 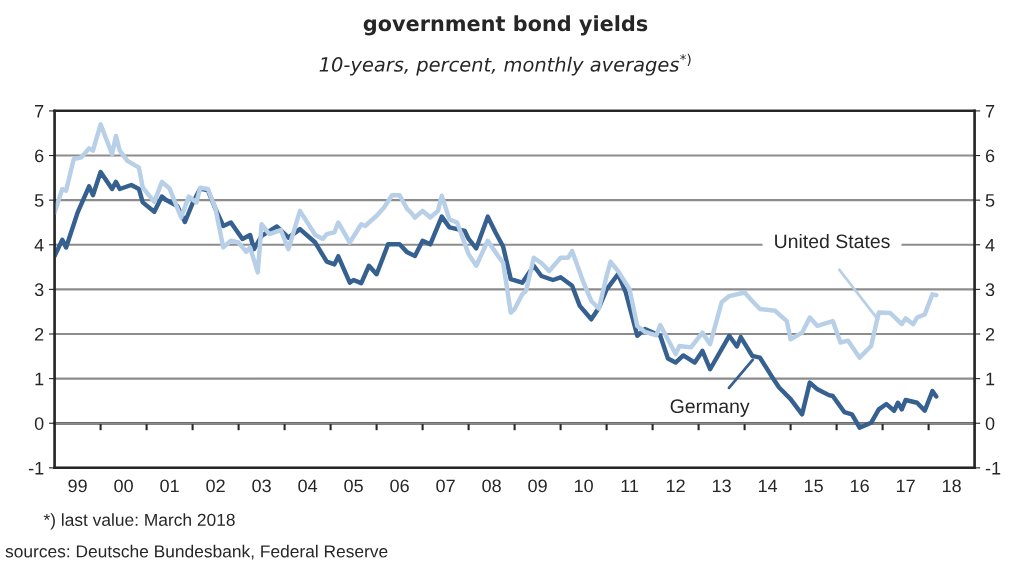 I want to click on x-tick-label: 16, so click(x=859, y=486).